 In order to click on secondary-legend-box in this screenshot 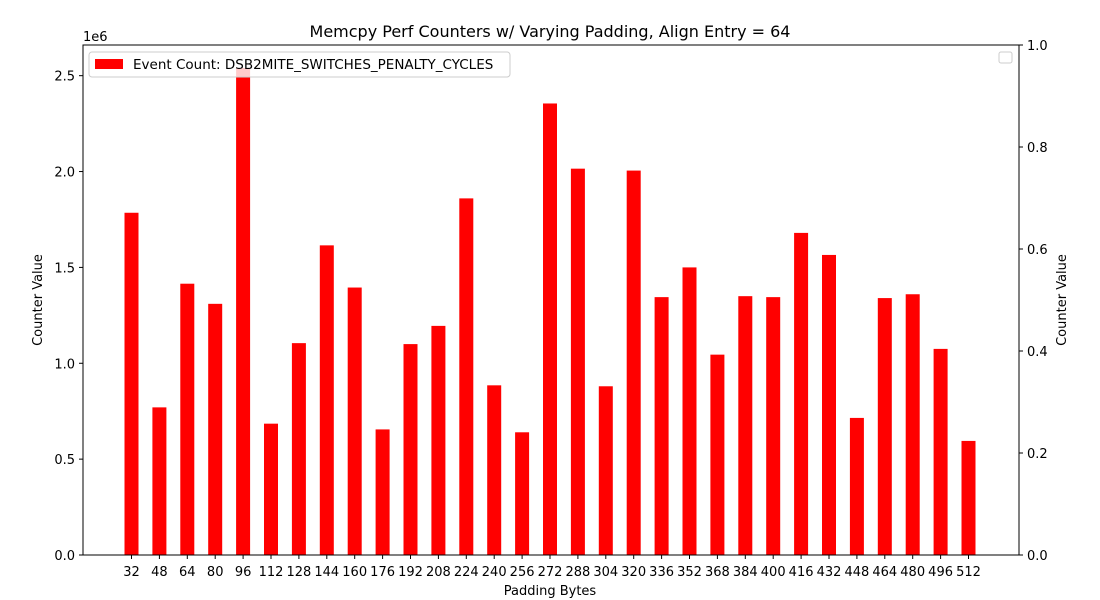, I will do `click(1005, 57)`.